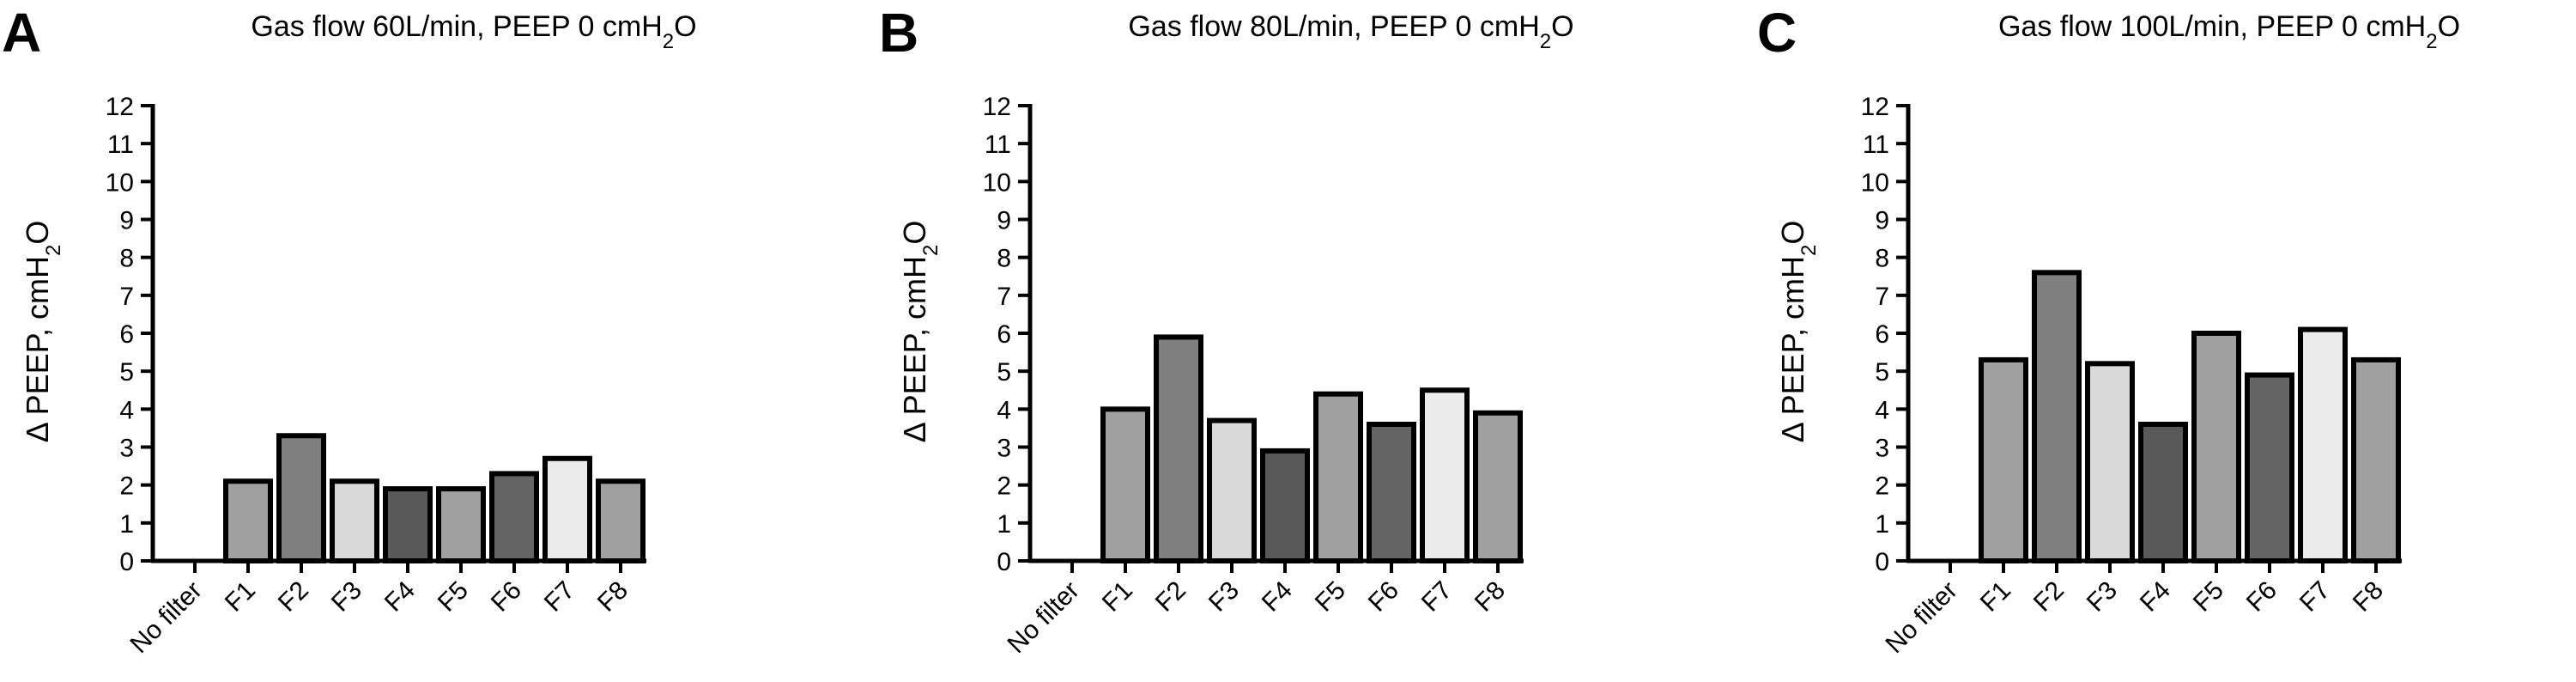  What do you see at coordinates (21, 33) in the screenshot?
I see `panel-letter: A` at bounding box center [21, 33].